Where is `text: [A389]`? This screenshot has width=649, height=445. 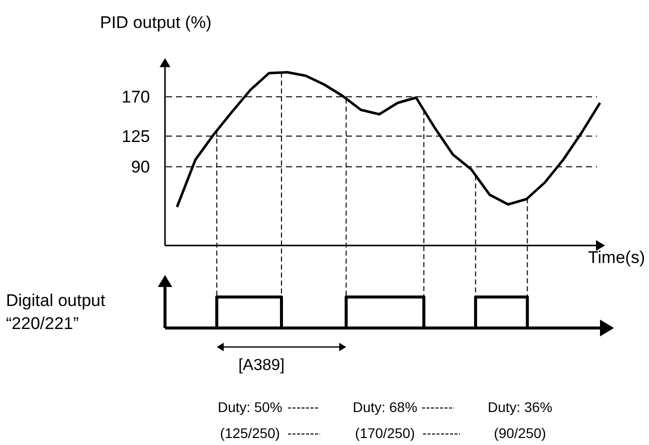
text: [A389] is located at coordinates (261, 365).